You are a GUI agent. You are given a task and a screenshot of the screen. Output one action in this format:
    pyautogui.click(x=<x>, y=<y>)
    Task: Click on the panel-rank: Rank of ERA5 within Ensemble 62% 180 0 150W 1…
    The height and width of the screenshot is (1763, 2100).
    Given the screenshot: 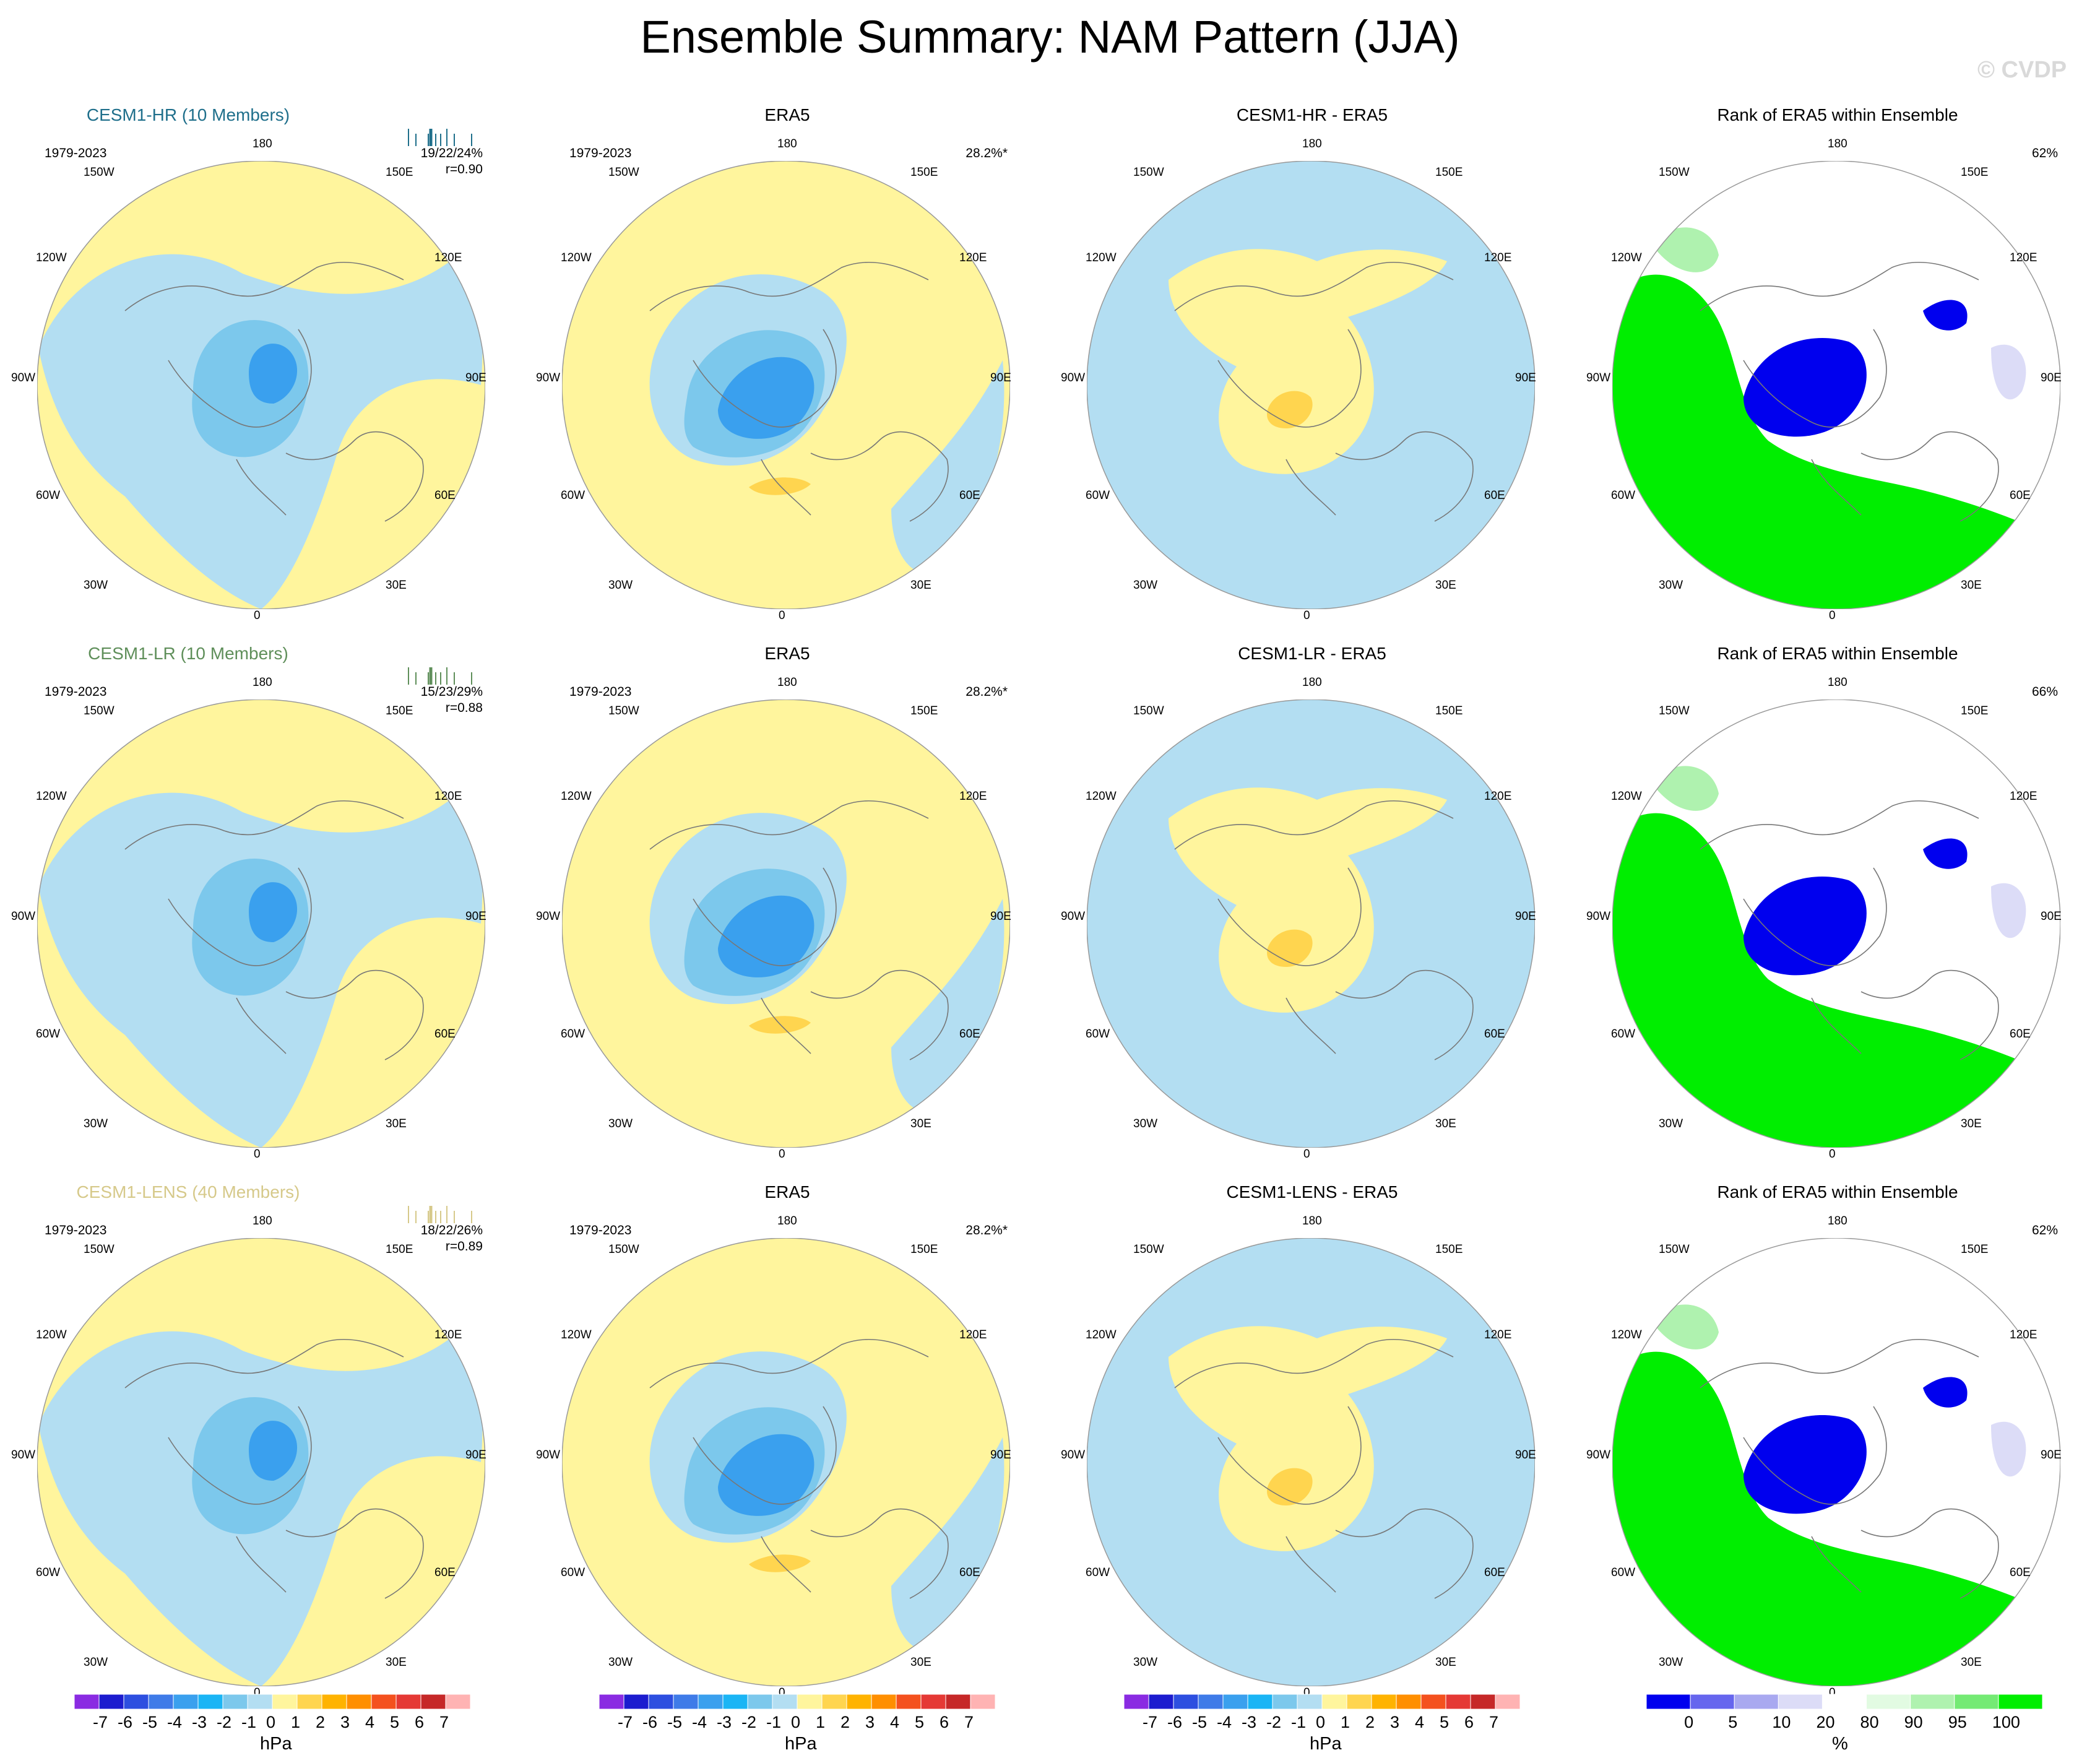 What is the action you would take?
    pyautogui.click(x=1837, y=1416)
    